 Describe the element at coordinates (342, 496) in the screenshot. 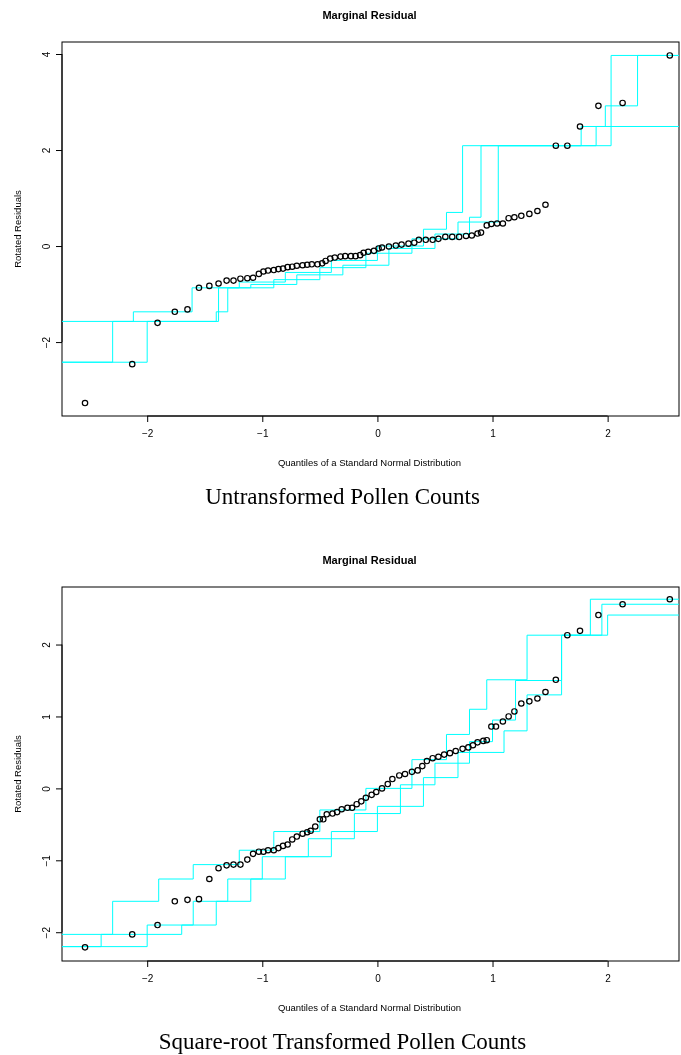

I see `text: Untransformed Pollen Counts` at that location.